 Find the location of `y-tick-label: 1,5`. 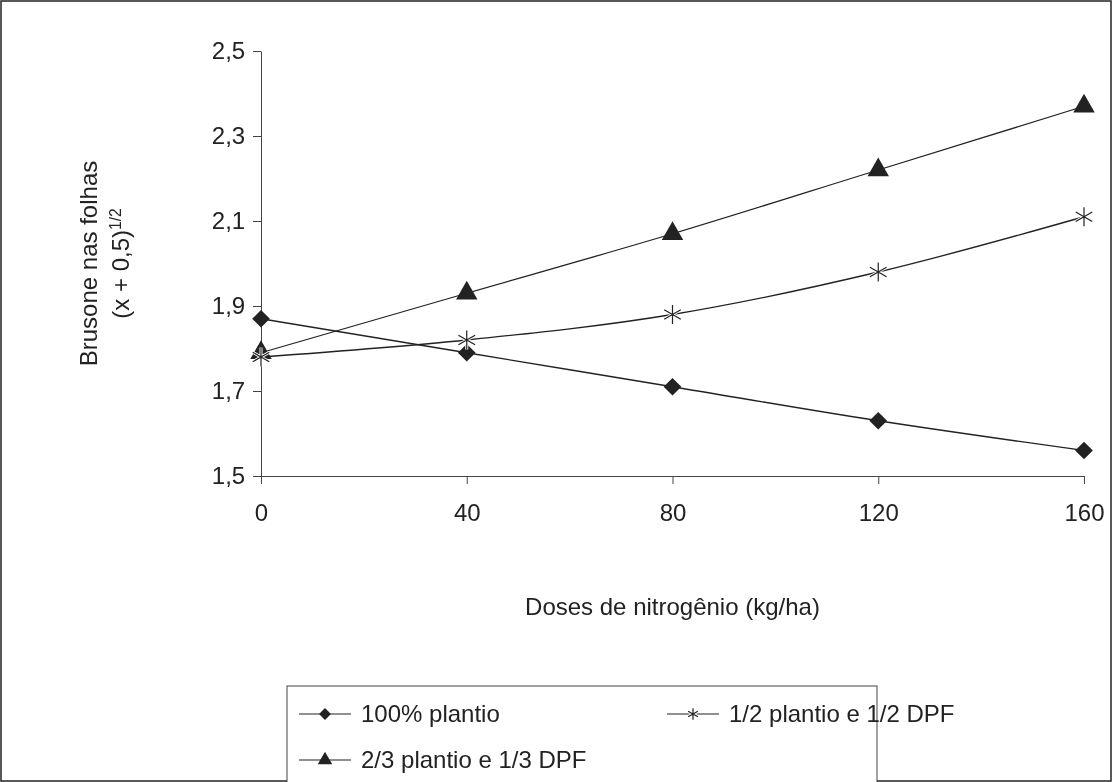

y-tick-label: 1,5 is located at coordinates (228, 476).